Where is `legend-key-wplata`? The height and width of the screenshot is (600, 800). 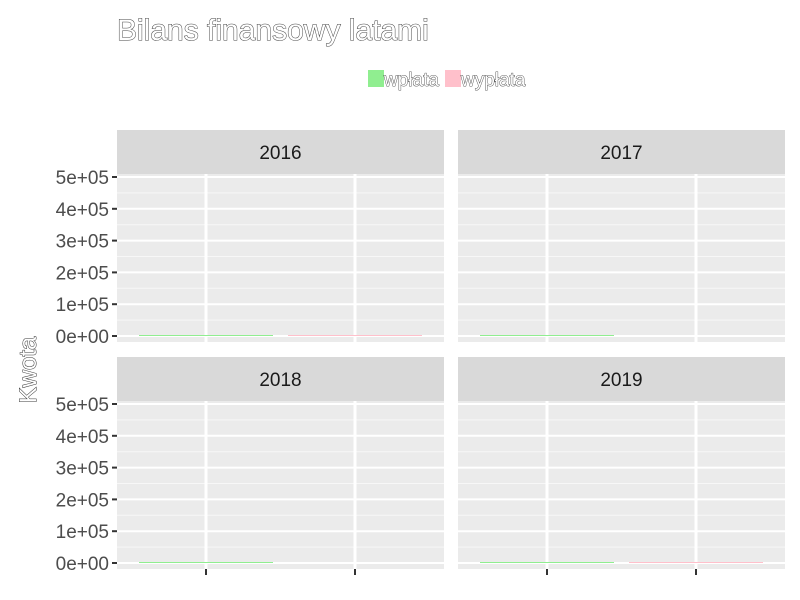
legend-key-wplata is located at coordinates (376, 78).